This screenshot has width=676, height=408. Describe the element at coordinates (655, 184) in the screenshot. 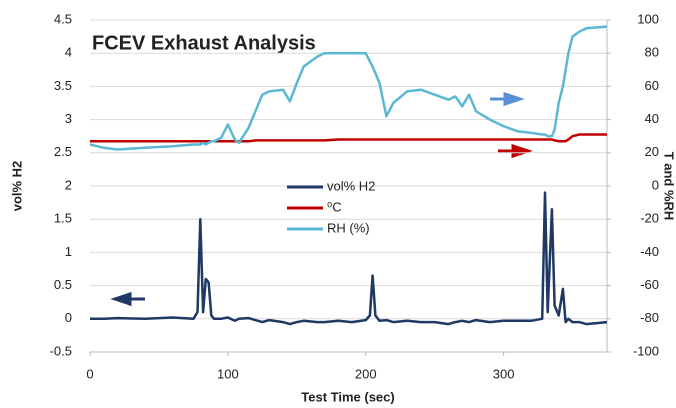

I see `y2-tick-label: 0` at that location.